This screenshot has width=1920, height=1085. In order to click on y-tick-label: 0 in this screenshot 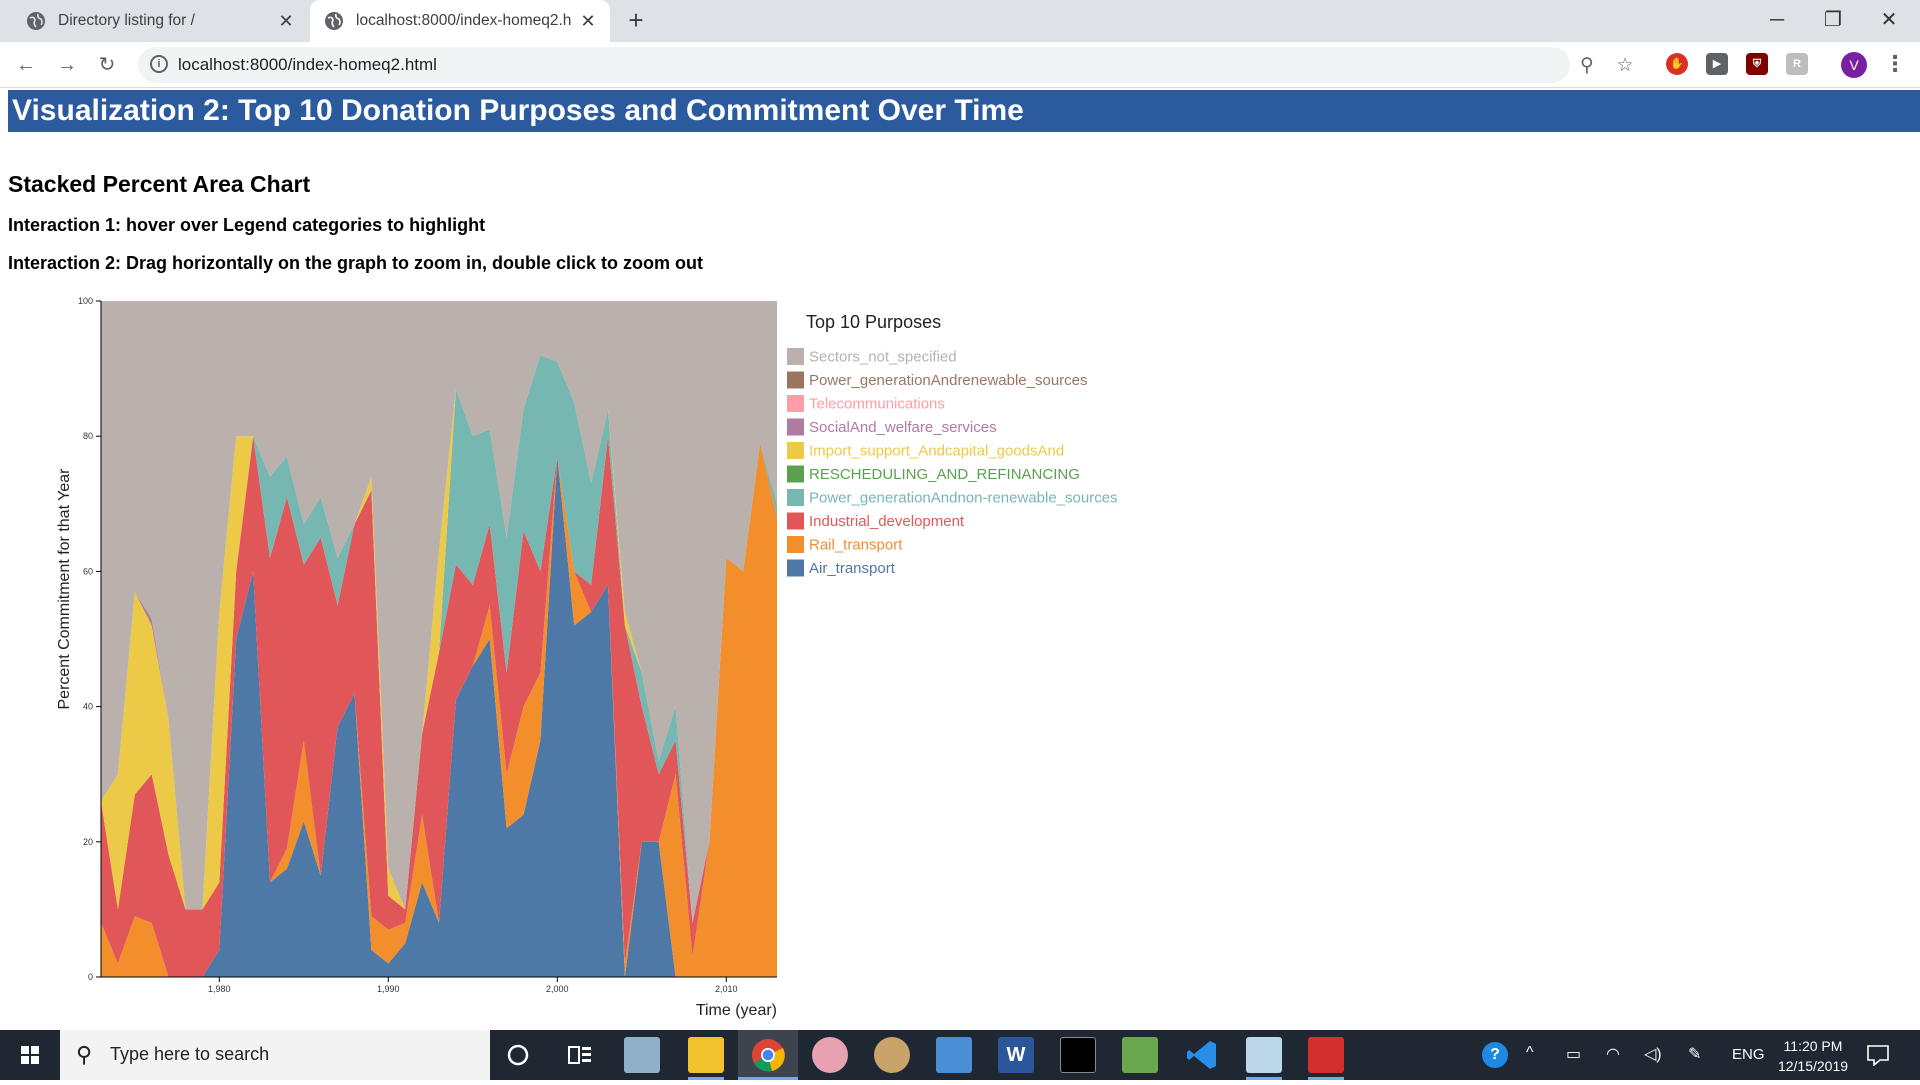, I will do `click(90, 977)`.